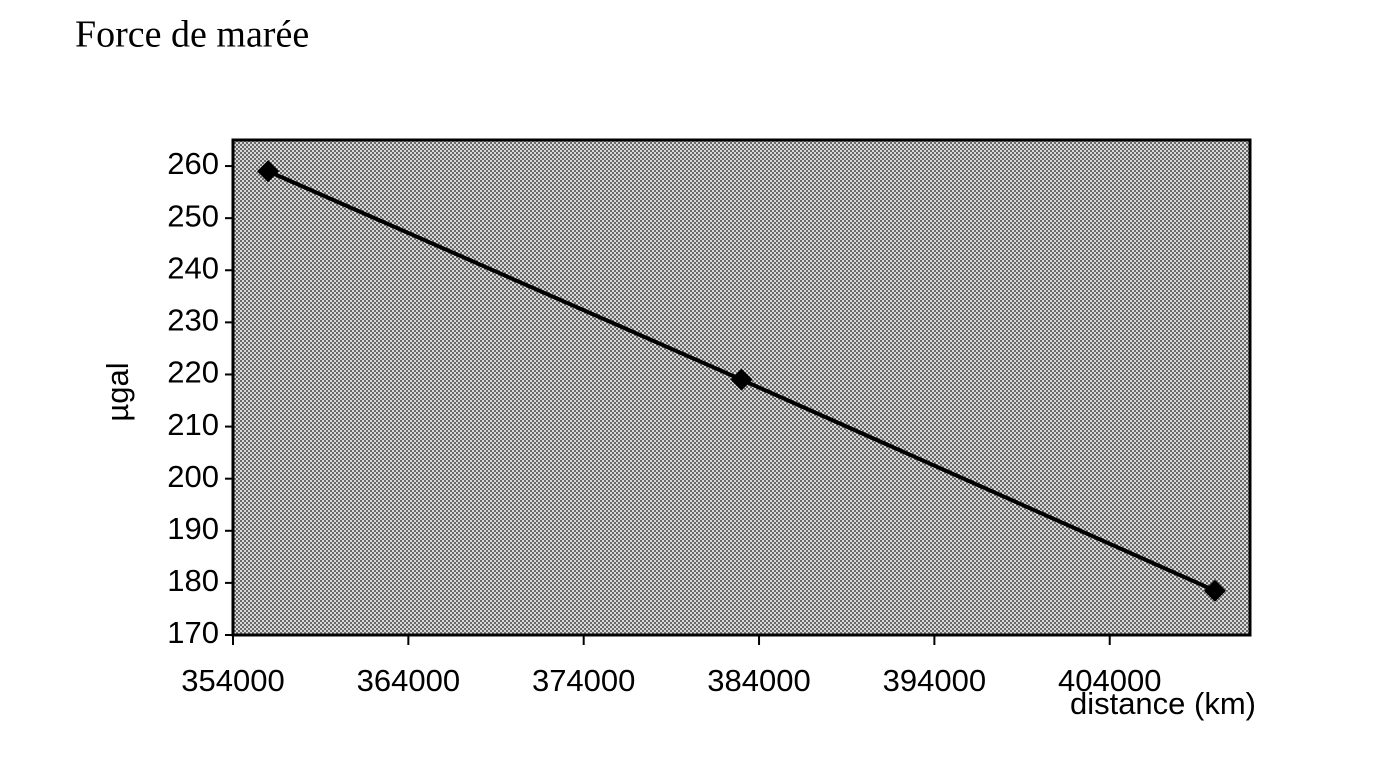  I want to click on y-tick-label: 220, so click(193, 372).